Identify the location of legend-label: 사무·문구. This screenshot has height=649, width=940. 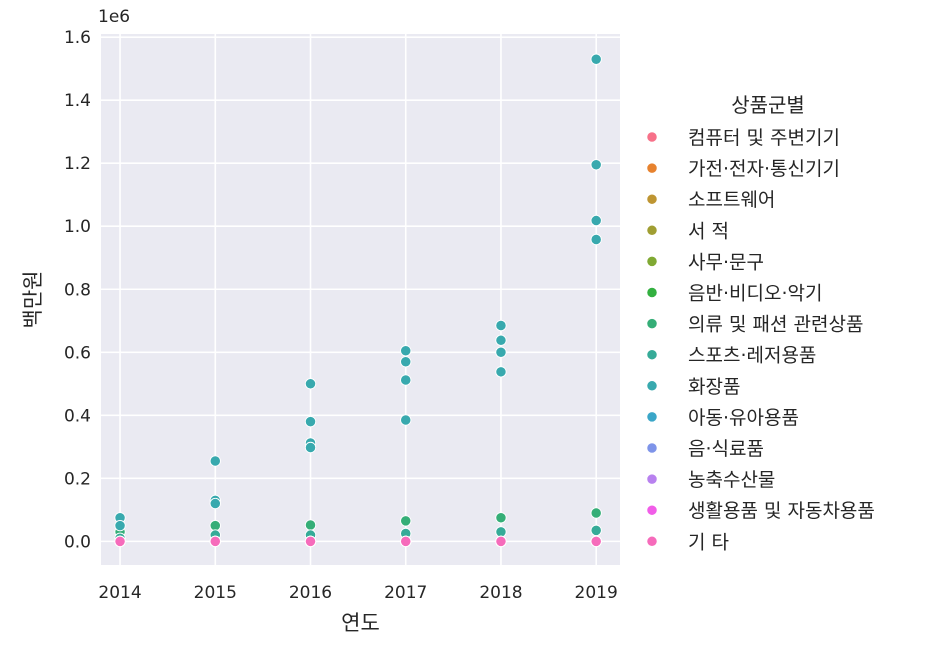
(726, 262).